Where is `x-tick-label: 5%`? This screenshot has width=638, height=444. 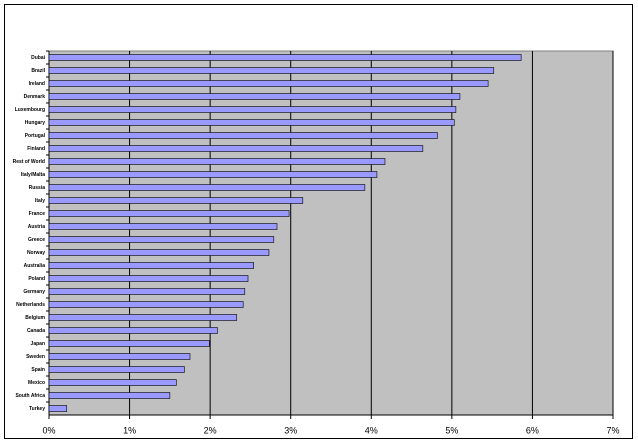 x-tick-label: 5% is located at coordinates (451, 430).